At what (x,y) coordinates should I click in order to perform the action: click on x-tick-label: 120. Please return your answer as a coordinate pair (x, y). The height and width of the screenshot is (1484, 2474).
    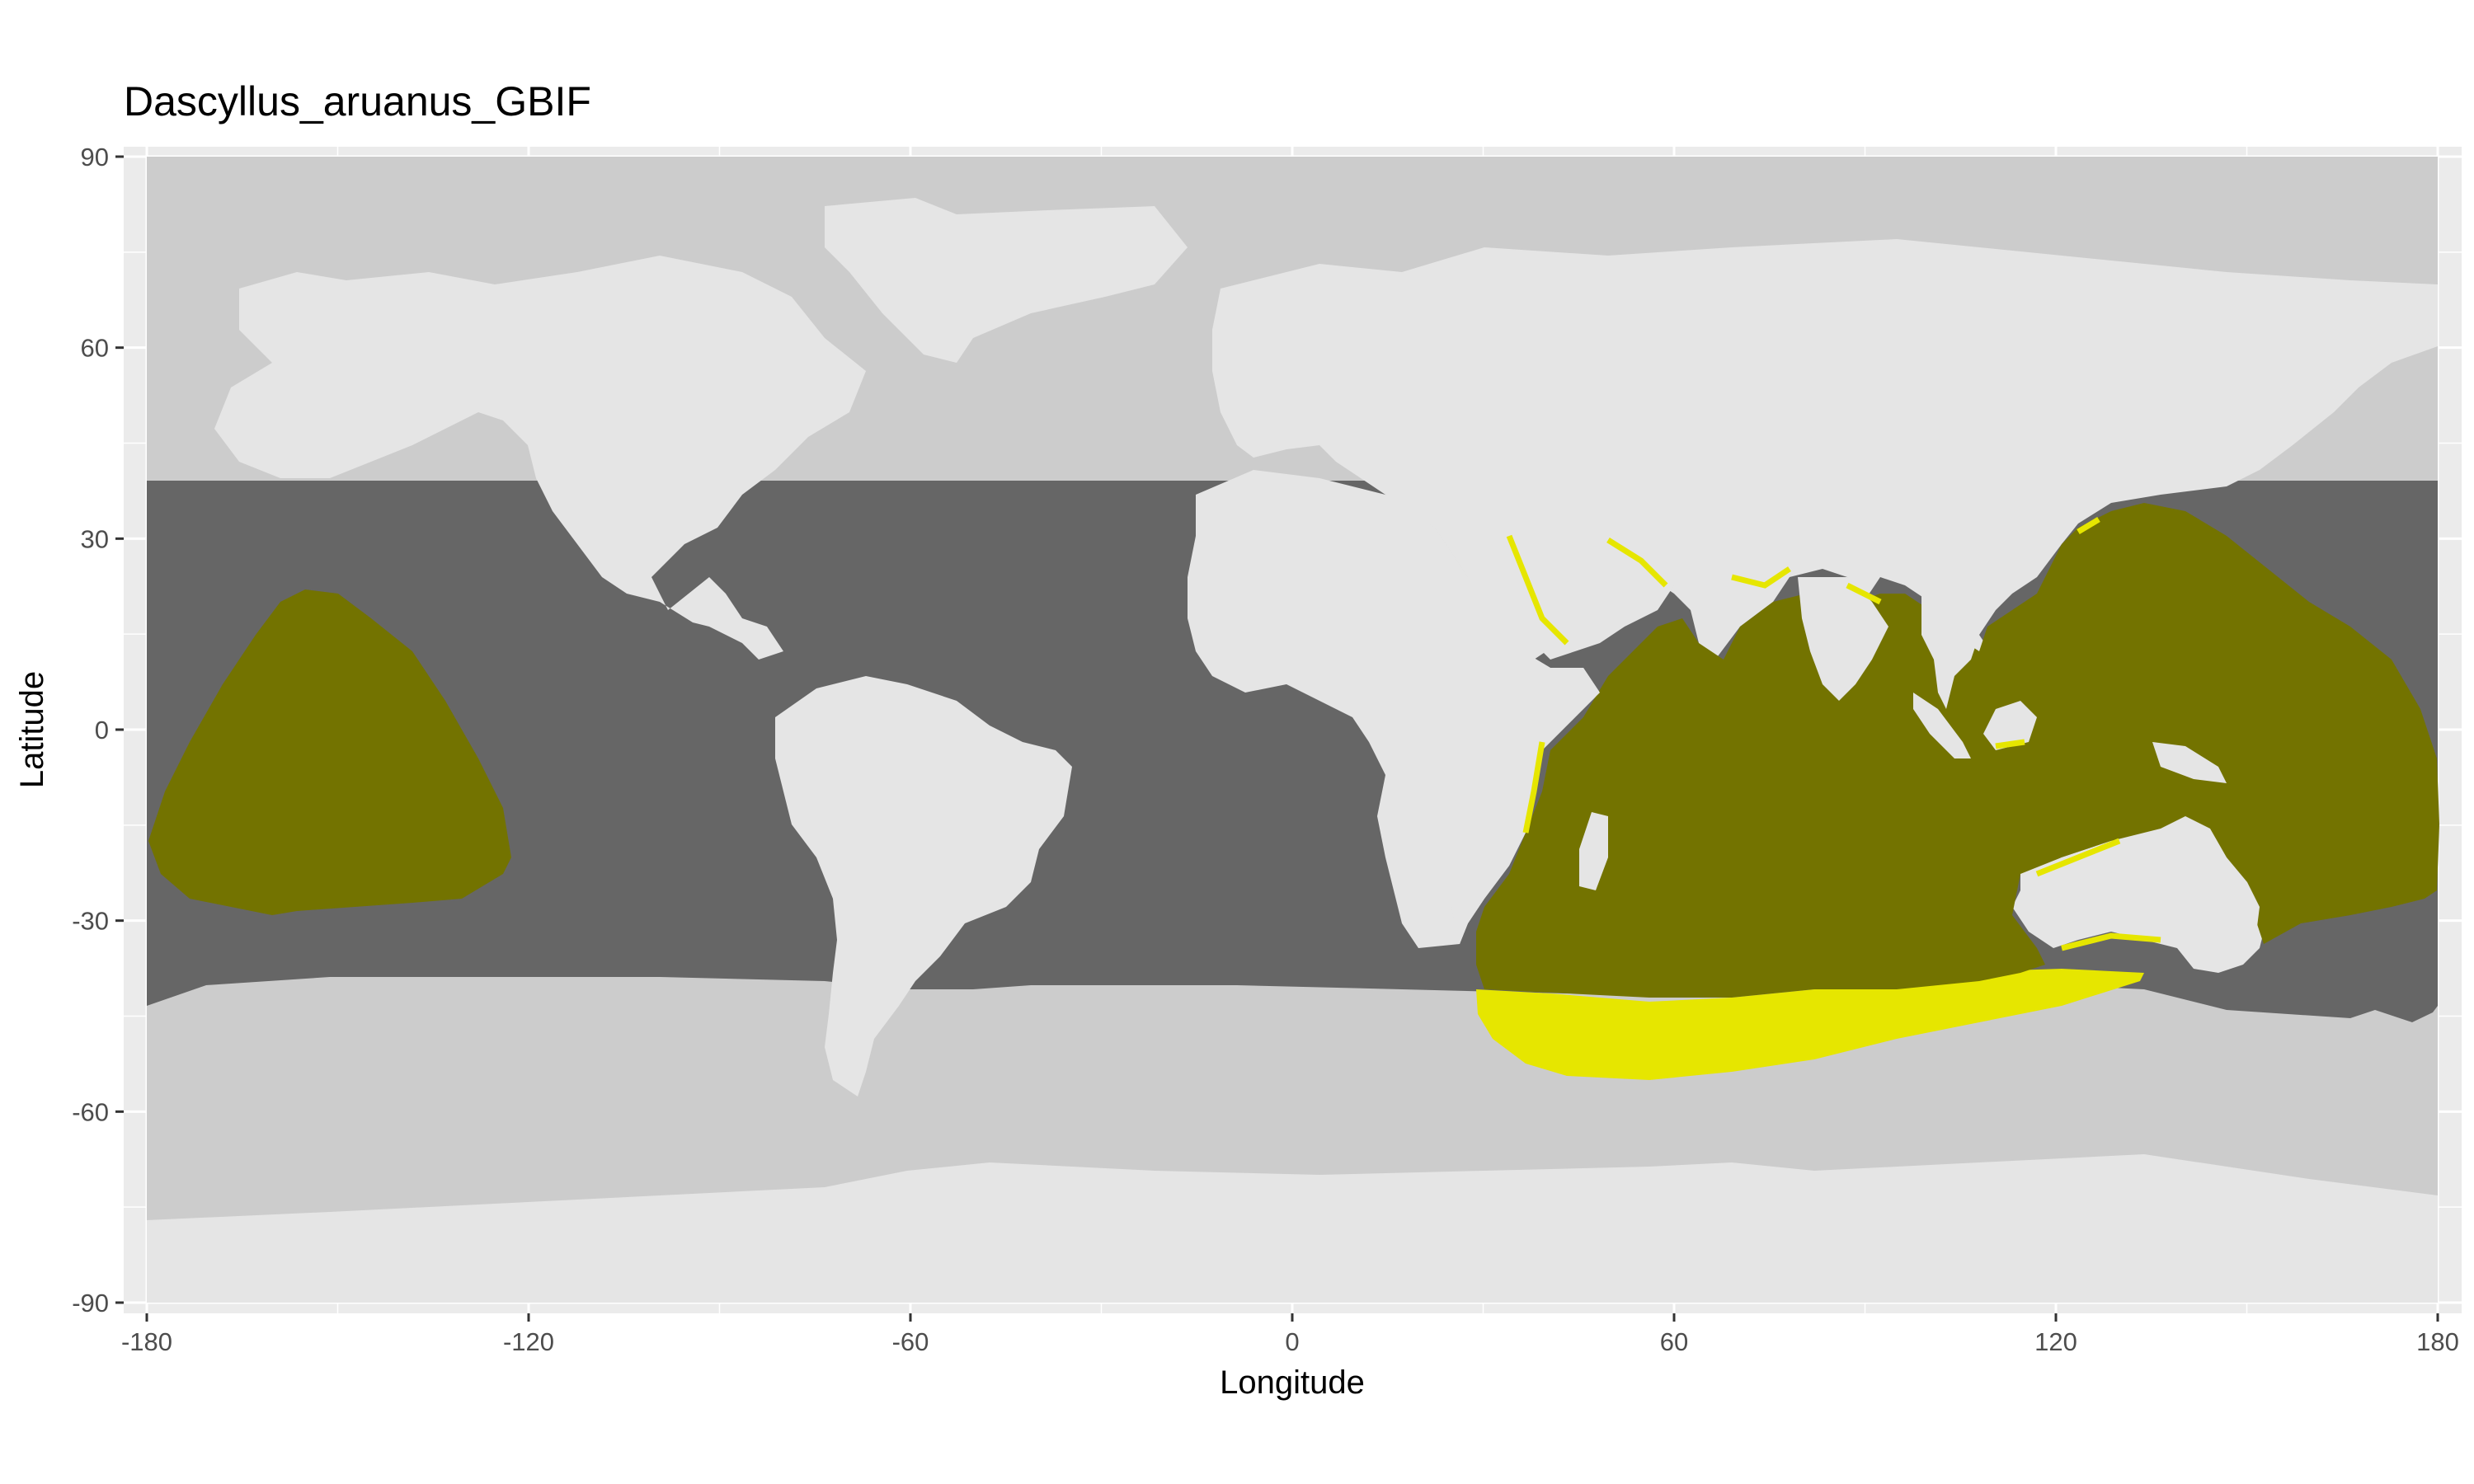
    Looking at the image, I should click on (2055, 1341).